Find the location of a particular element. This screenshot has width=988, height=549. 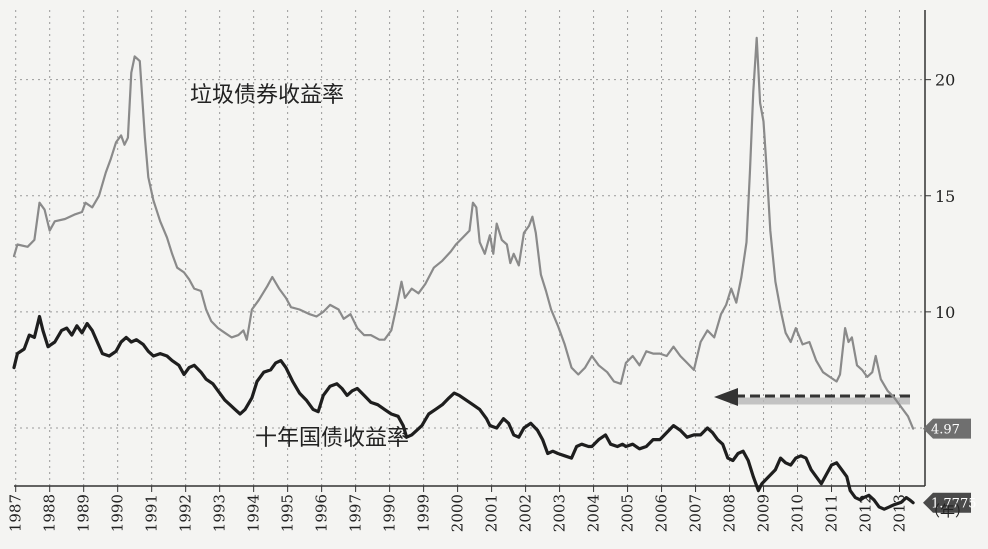

x-tick-label: 1997 is located at coordinates (356, 513).